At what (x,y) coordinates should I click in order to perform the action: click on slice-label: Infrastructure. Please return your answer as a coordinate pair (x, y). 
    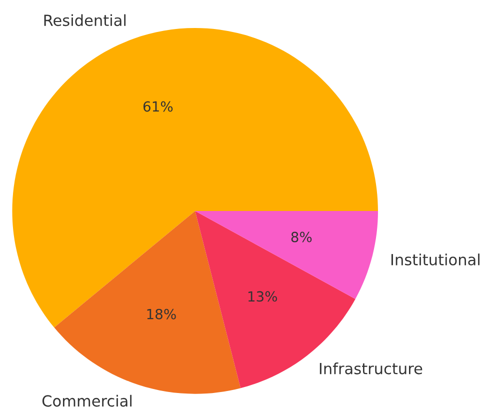
    Looking at the image, I should click on (371, 368).